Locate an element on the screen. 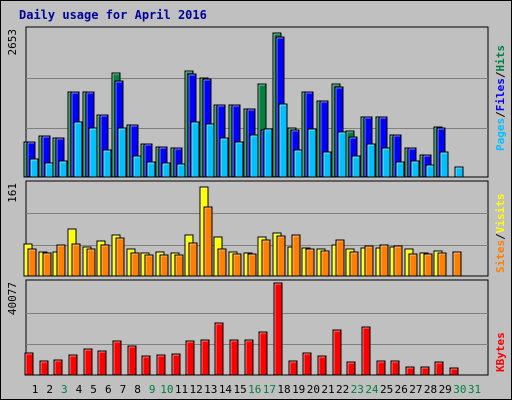  day-label-5: 5 is located at coordinates (93, 389).